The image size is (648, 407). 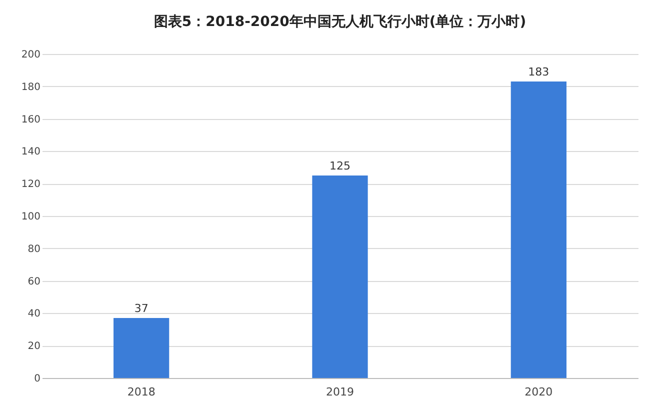 What do you see at coordinates (34, 314) in the screenshot?
I see `y-tick-label: 40` at bounding box center [34, 314].